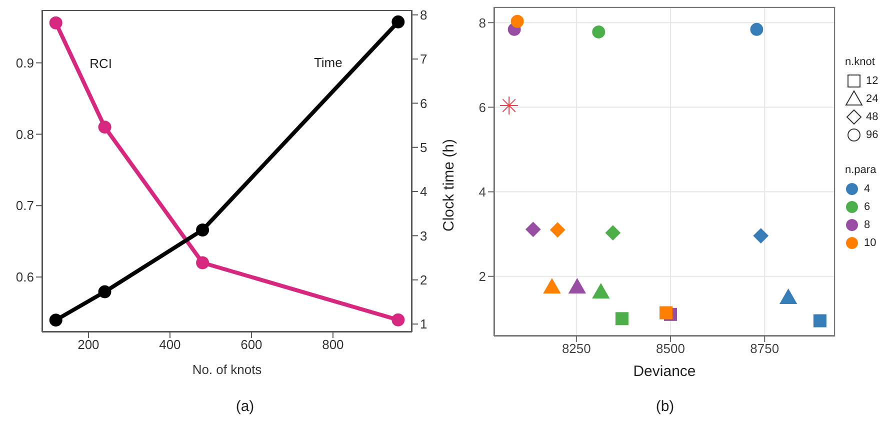  Describe the element at coordinates (482, 22) in the screenshot. I see `y-tick-label: 8` at that location.